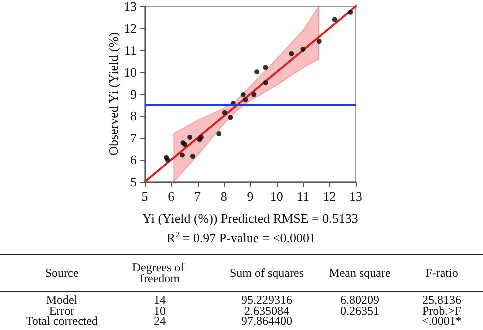  I want to click on text: Sum of squares, so click(267, 273).